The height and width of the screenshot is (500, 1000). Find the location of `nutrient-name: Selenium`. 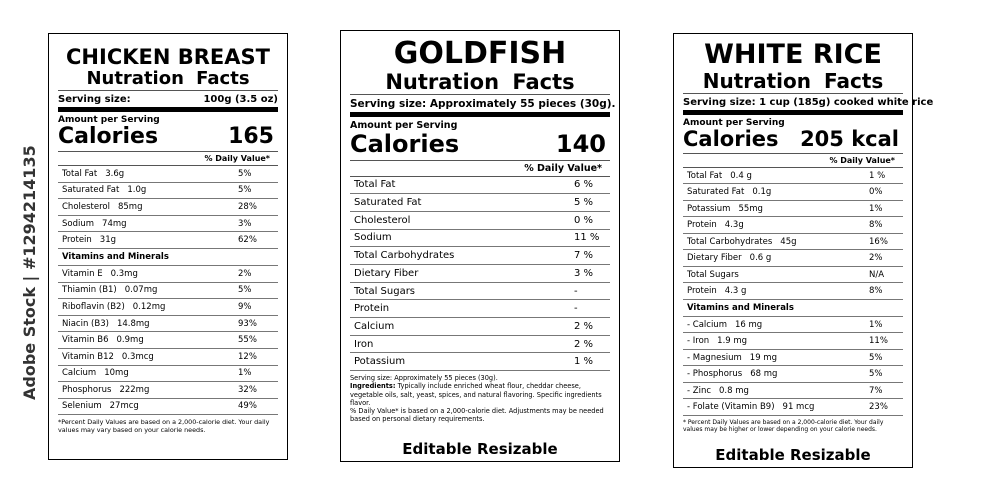

nutrient-name: Selenium is located at coordinates (82, 406).